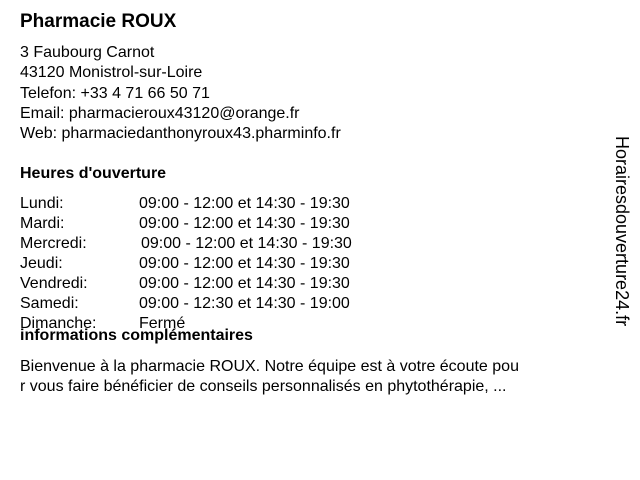 This screenshot has width=640, height=480. Describe the element at coordinates (115, 93) in the screenshot. I see `phone: Telefon: +33 4 71 66 50 71` at that location.